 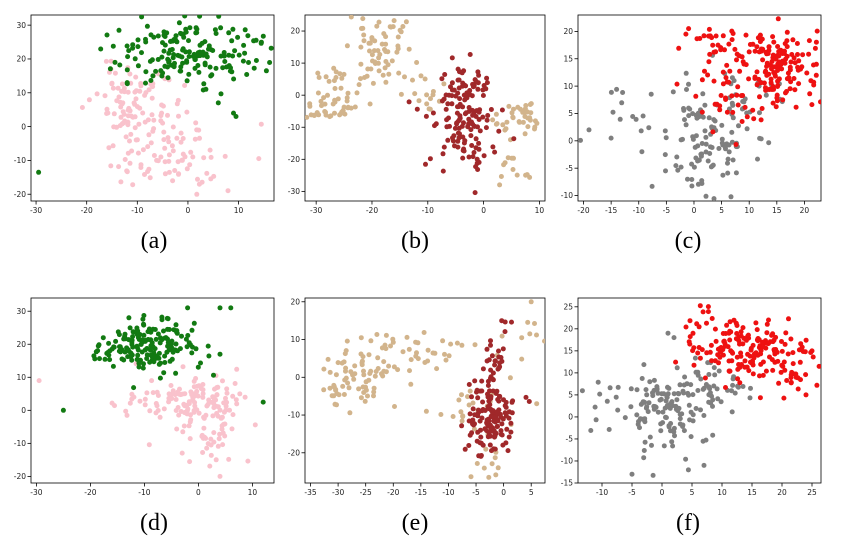 I want to click on x-tick-label: -15, so click(x=611, y=210).